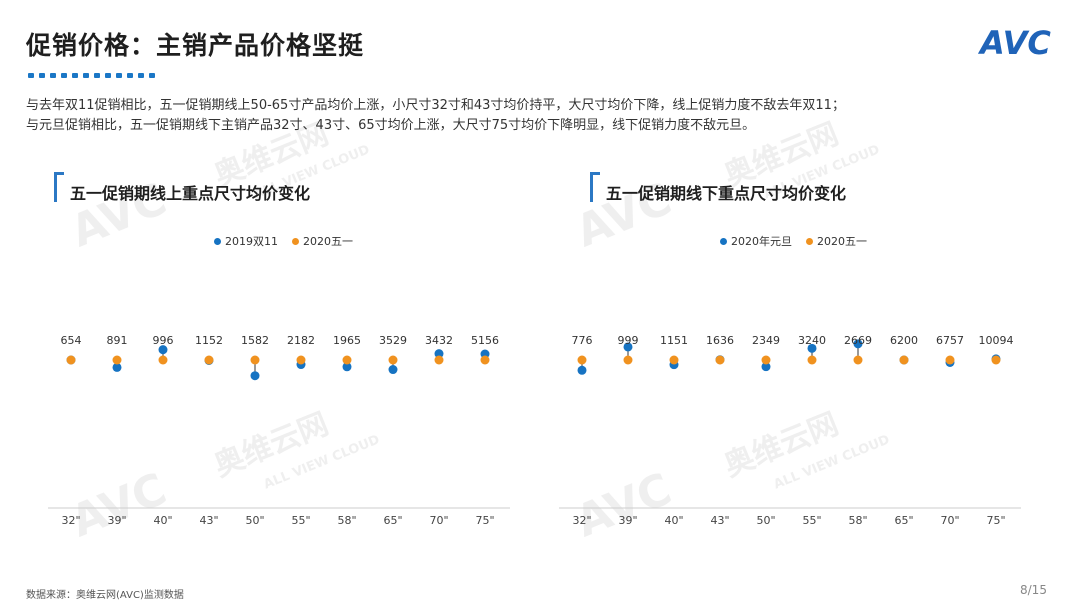  What do you see at coordinates (793, 241) in the screenshot?
I see `legend-offline: 2020年元旦 2020五一` at bounding box center [793, 241].